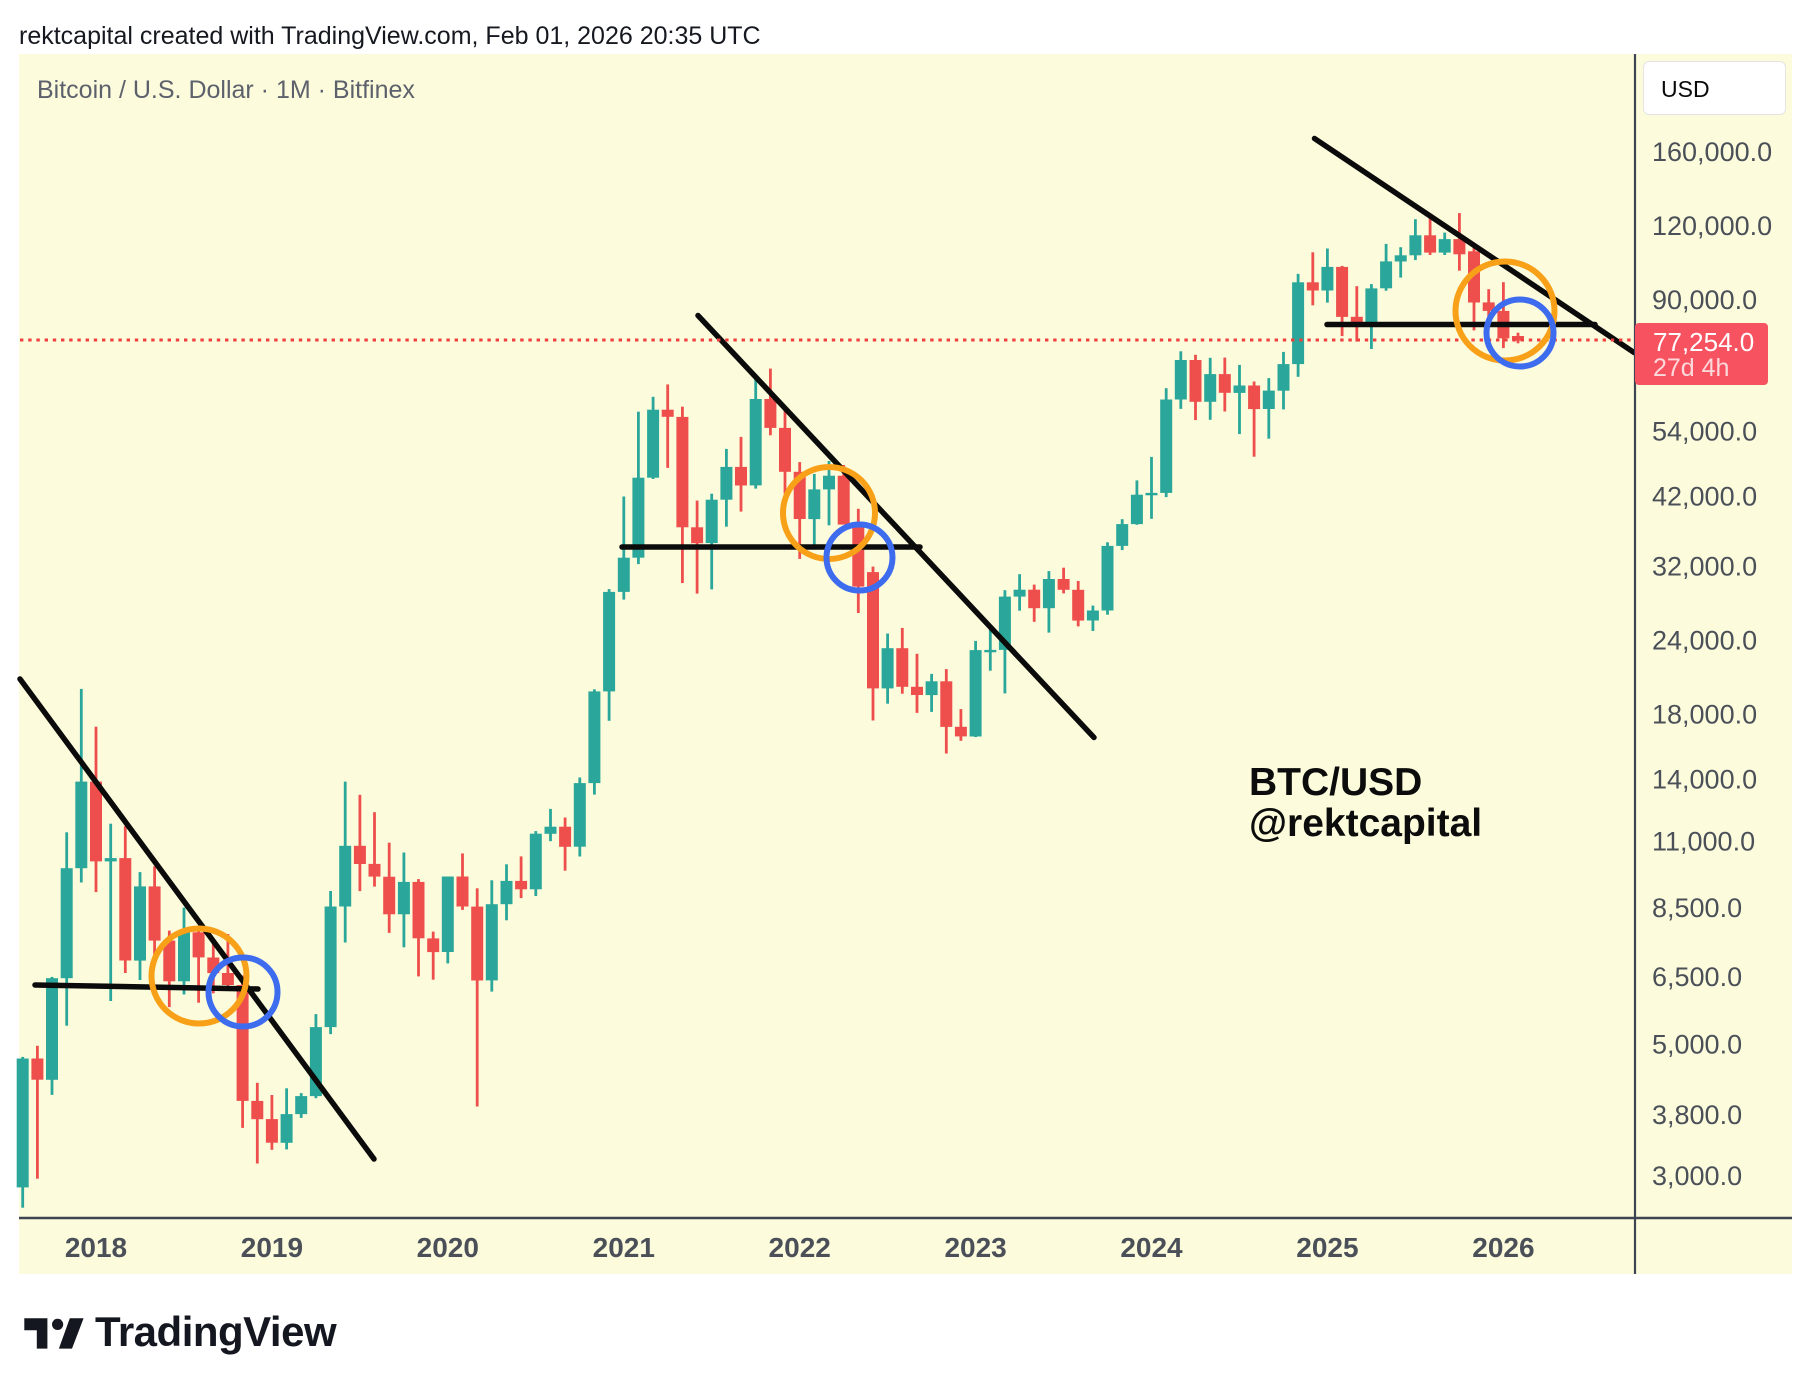 The height and width of the screenshot is (1394, 1814). Describe the element at coordinates (1704, 715) in the screenshot. I see `svg-text: 18,000.0` at that location.